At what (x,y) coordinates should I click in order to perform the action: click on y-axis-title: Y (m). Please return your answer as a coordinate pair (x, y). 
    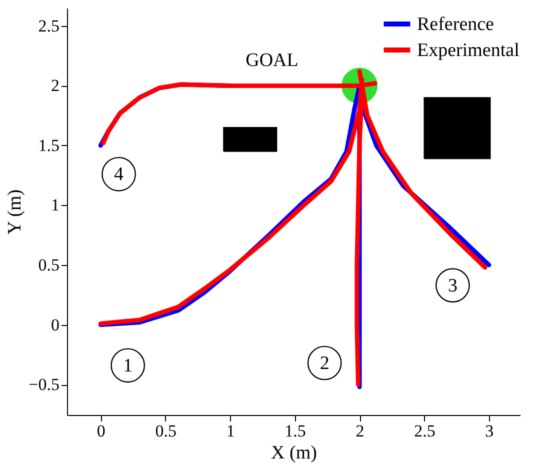
    Looking at the image, I should click on (15, 212).